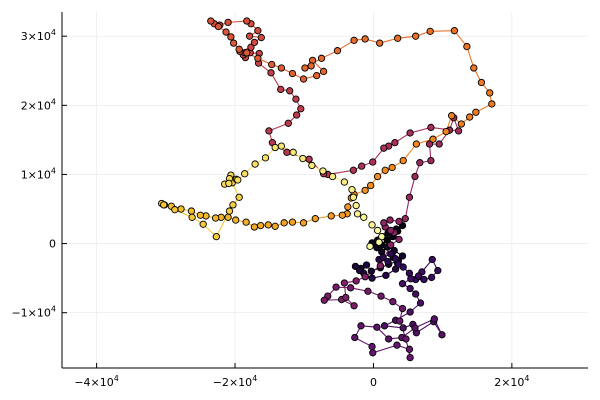 This screenshot has height=400, width=600. Describe the element at coordinates (511, 381) in the screenshot. I see `x-tick-label-3: 2×104` at that location.